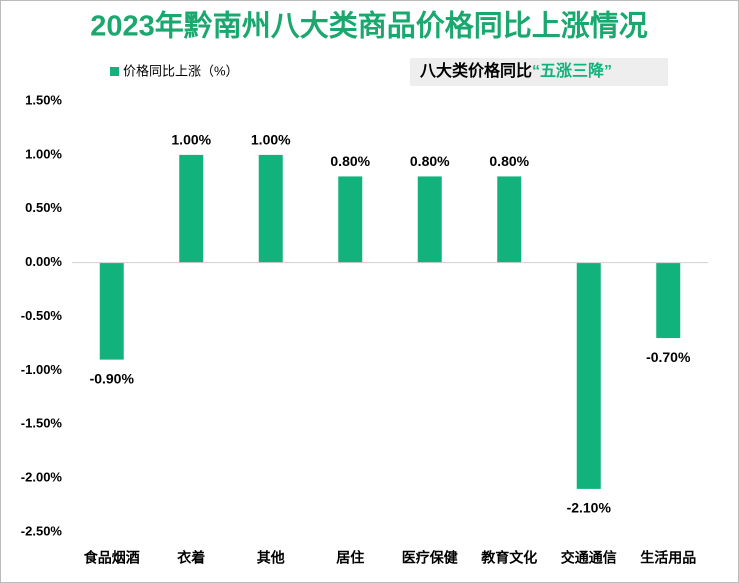 This screenshot has width=739, height=583. I want to click on x-tick-label: 教育文化, so click(509, 558).